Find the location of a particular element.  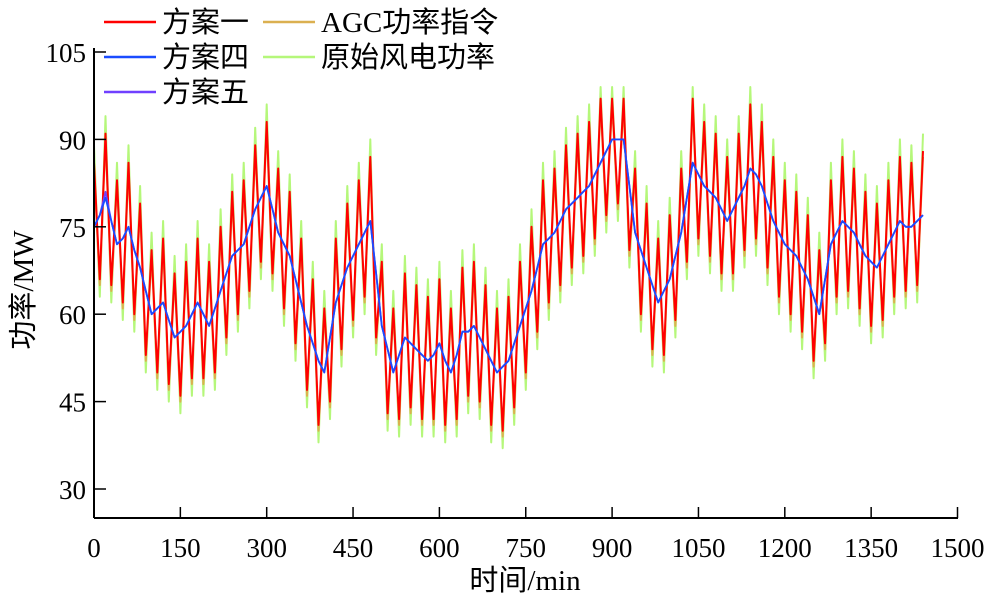

legend-item: AGC功率指令 is located at coordinates (380, 22).